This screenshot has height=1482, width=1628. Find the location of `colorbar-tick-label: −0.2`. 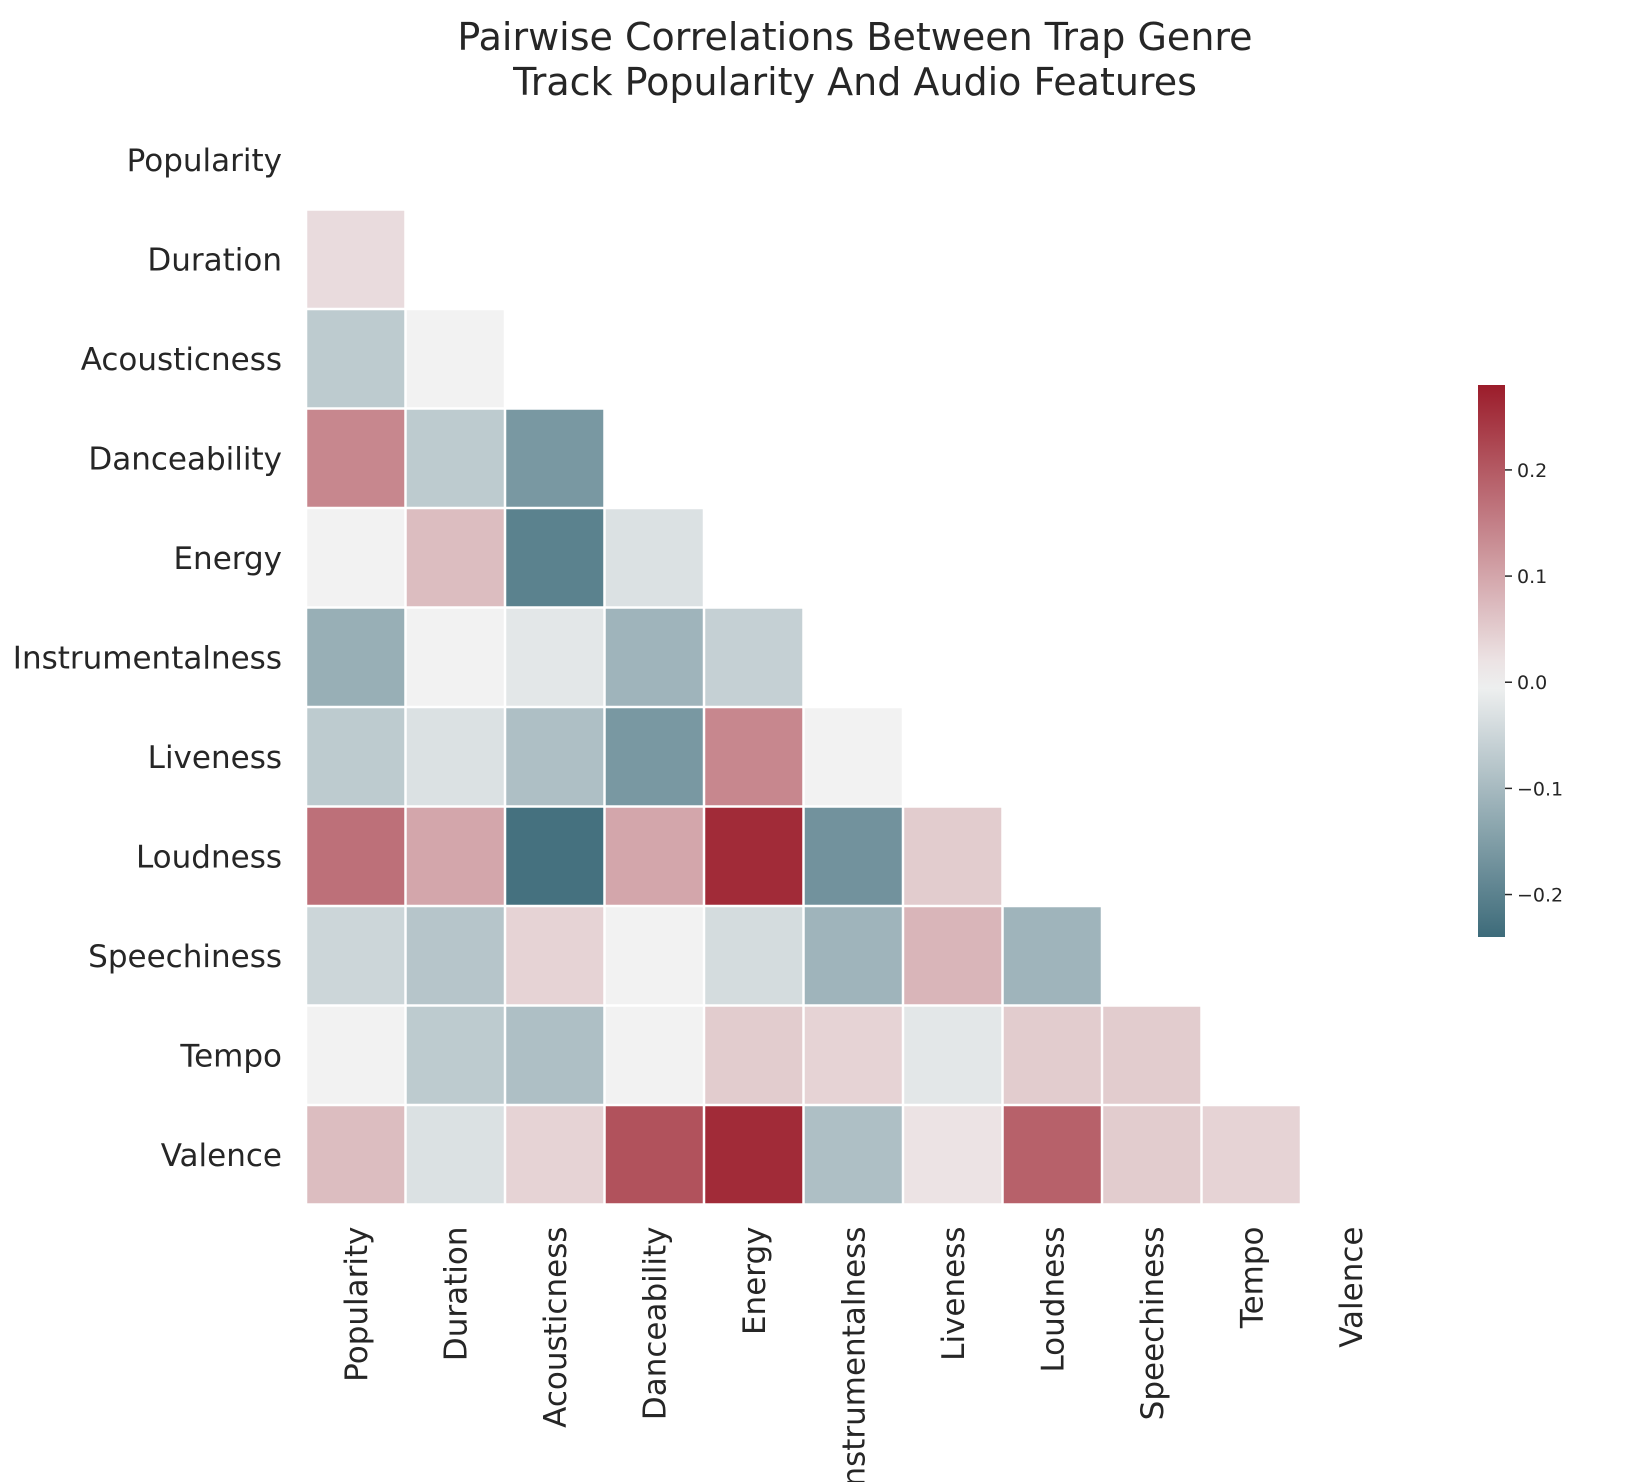

colorbar-tick-label: −0.2 is located at coordinates (1540, 896).